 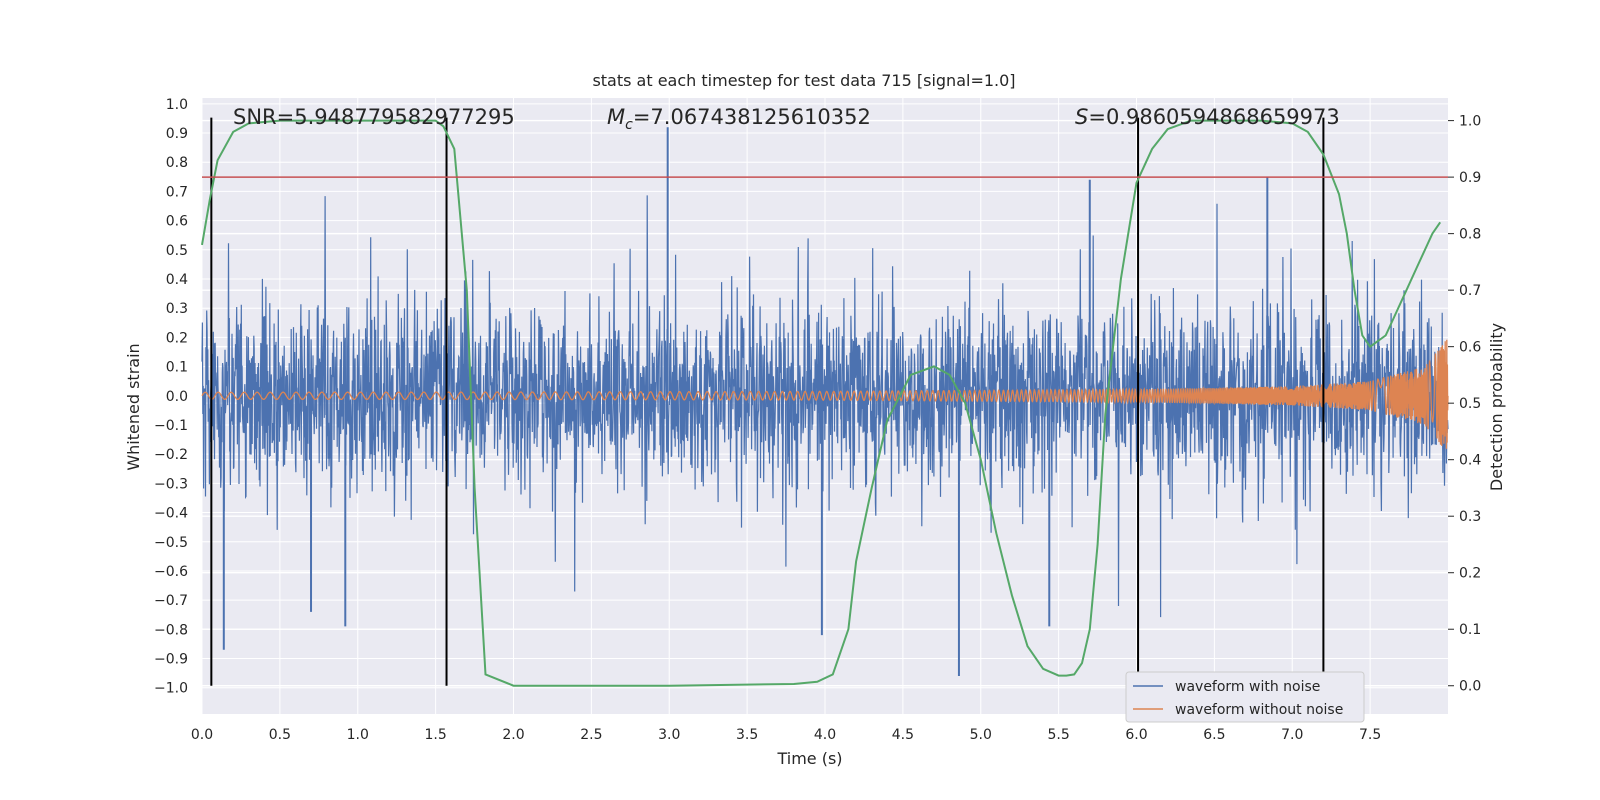 I want to click on y-left-tick-label: 1.0, so click(x=177, y=105).